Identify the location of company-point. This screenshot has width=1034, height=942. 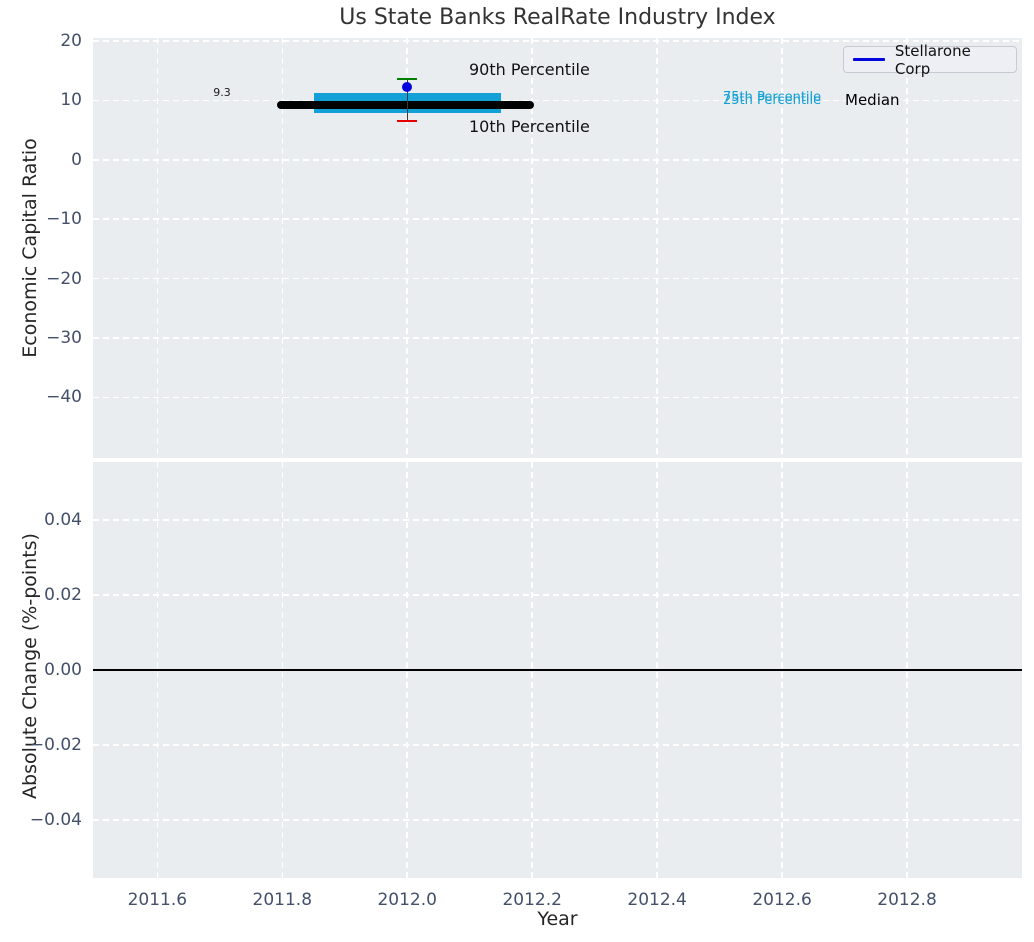
(407, 87).